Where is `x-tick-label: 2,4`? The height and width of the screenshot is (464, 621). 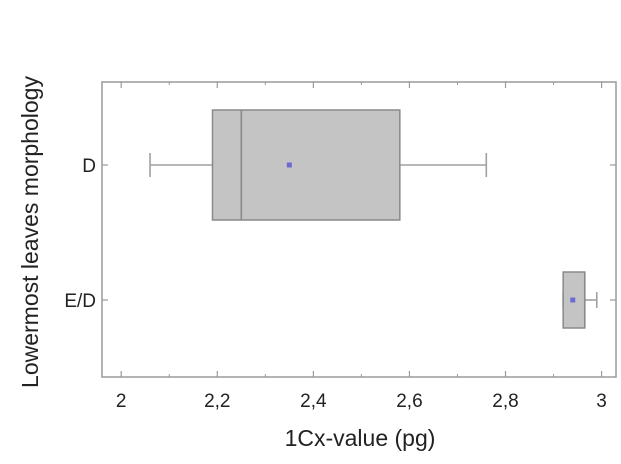
x-tick-label: 2,4 is located at coordinates (313, 401).